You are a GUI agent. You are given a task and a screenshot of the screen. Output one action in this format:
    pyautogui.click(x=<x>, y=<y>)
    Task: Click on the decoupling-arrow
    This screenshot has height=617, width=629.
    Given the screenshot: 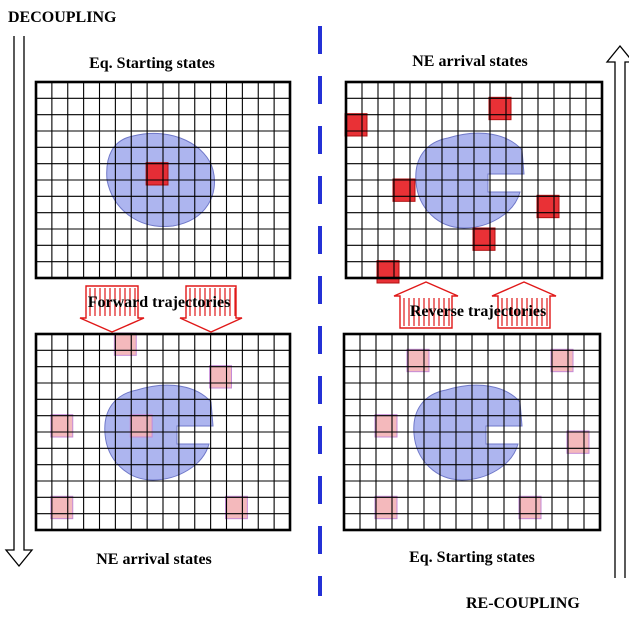 What is the action you would take?
    pyautogui.click(x=19, y=302)
    